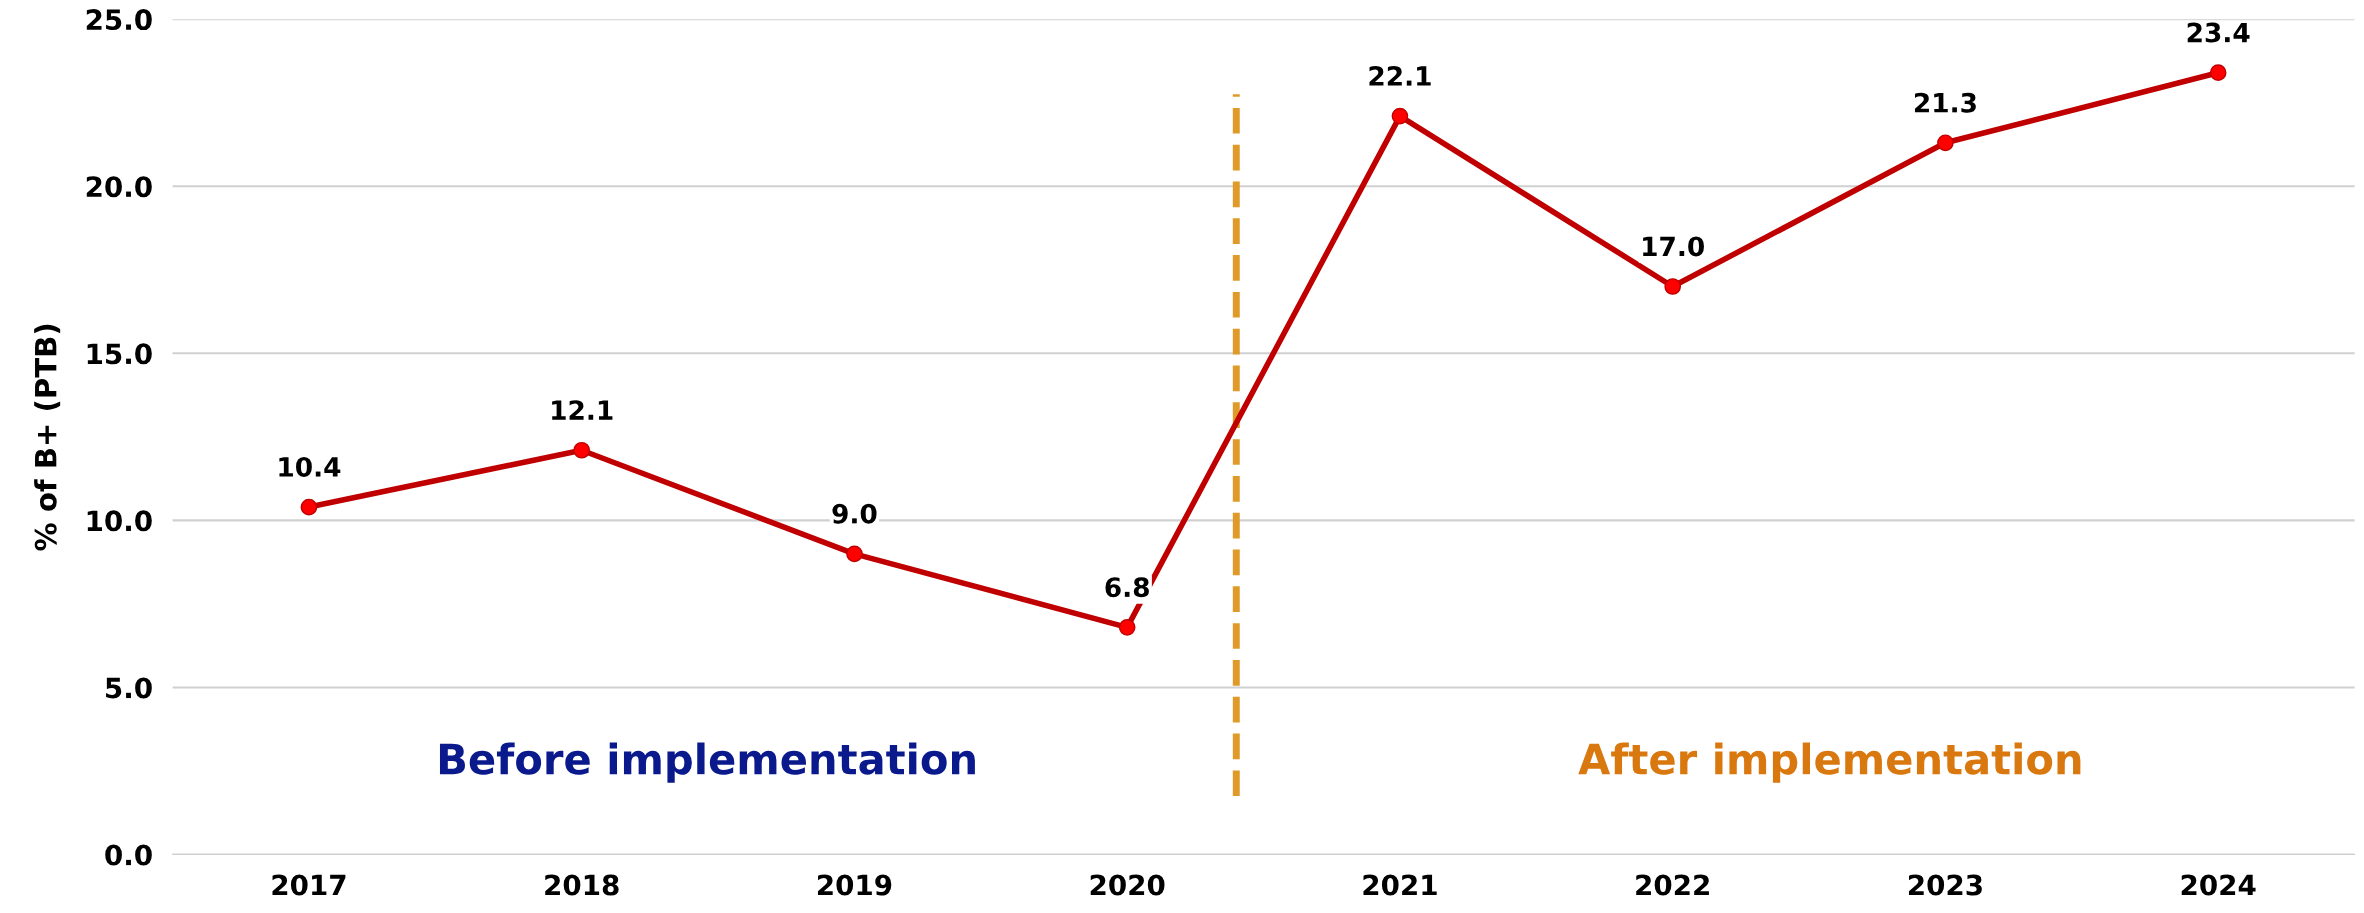  Describe the element at coordinates (119, 354) in the screenshot. I see `y-tick-label: 15.0` at that location.